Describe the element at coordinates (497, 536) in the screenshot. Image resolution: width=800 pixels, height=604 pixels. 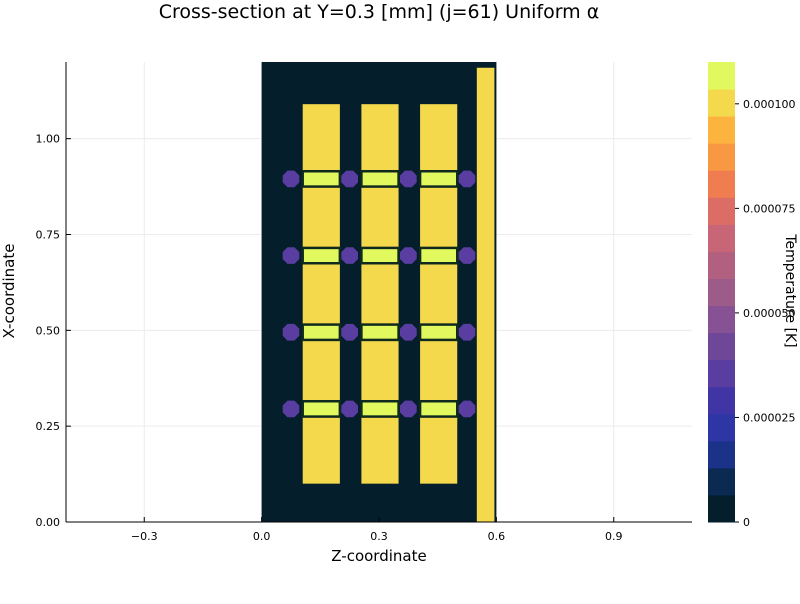
I see `x-tick-label: 0.6` at that location.